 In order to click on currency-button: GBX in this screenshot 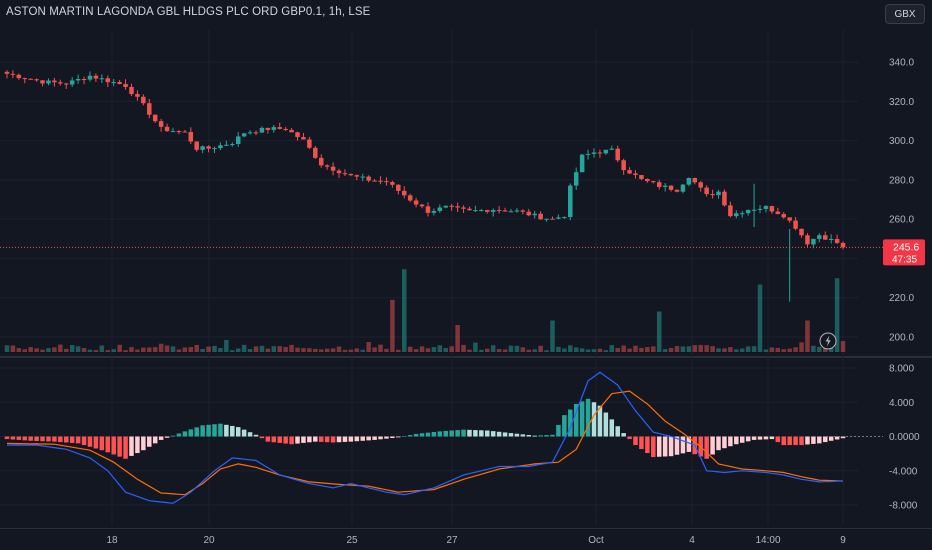, I will do `click(905, 14)`.